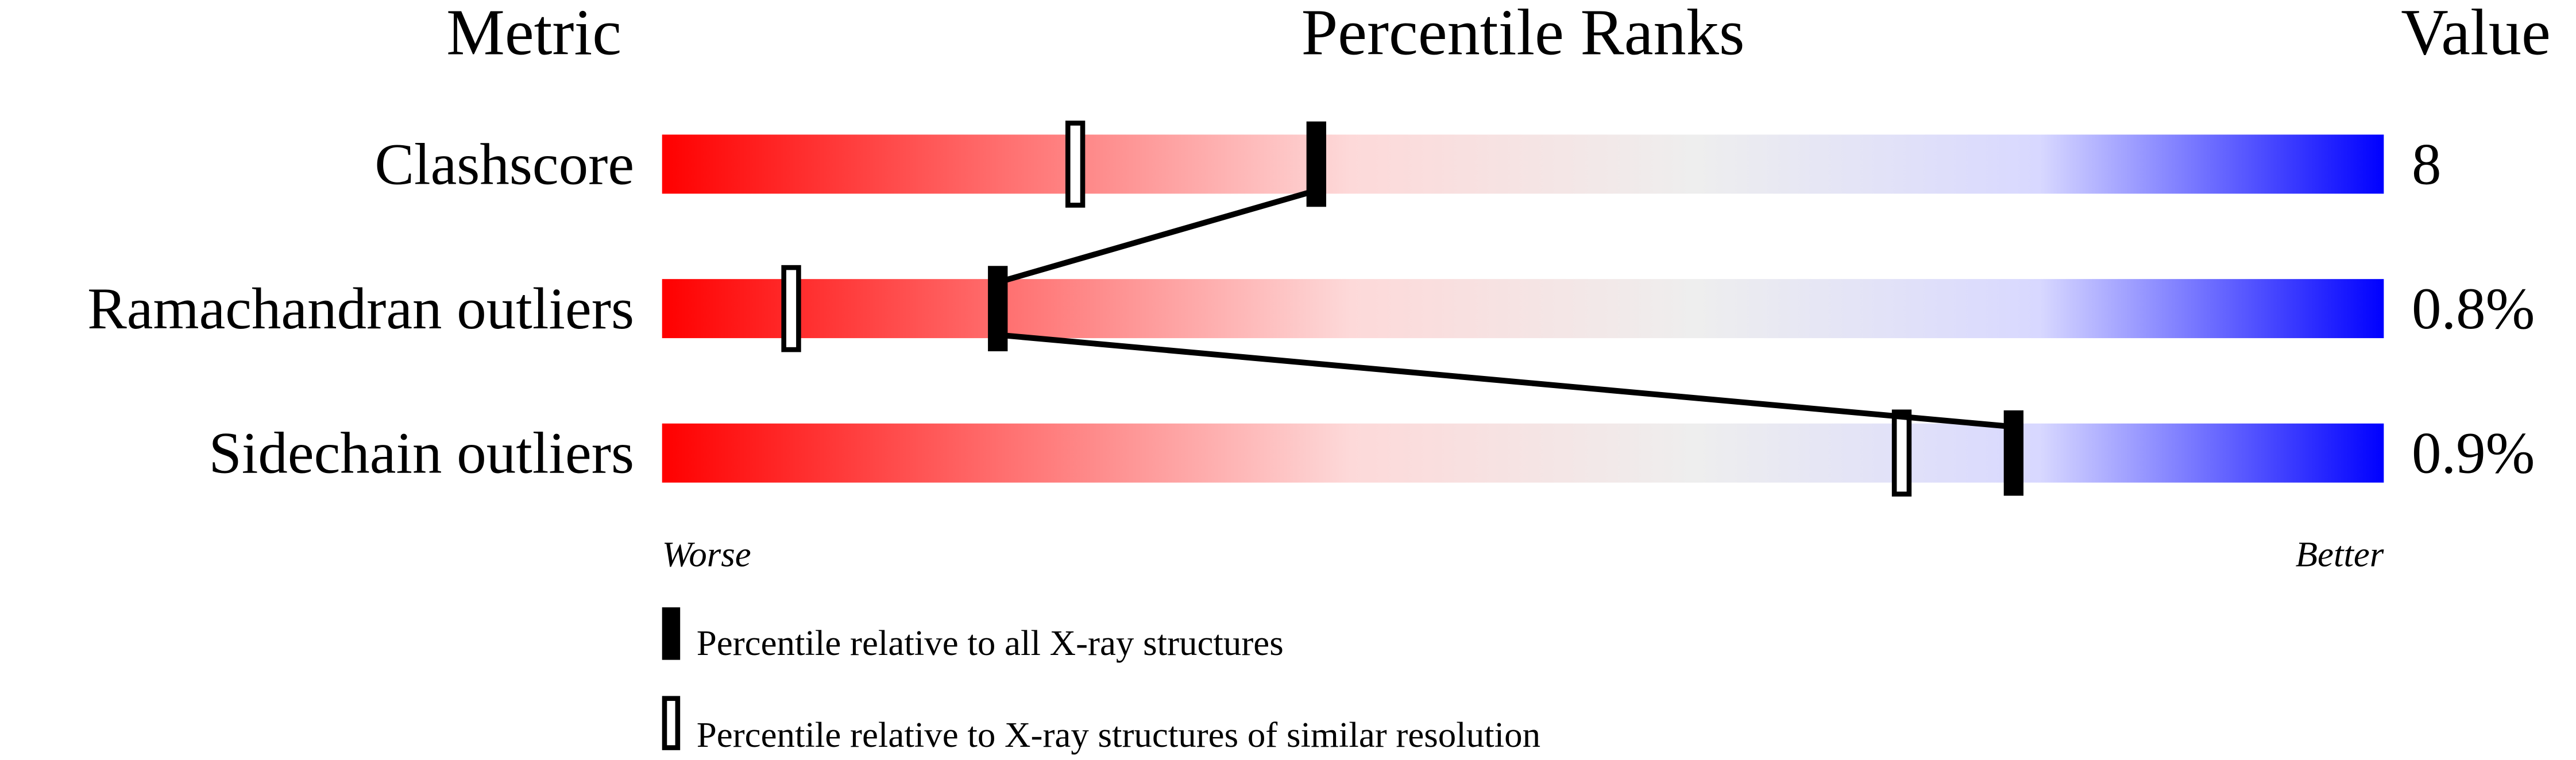 The image size is (2576, 760). I want to click on metric-label: Clashscore, so click(504, 164).